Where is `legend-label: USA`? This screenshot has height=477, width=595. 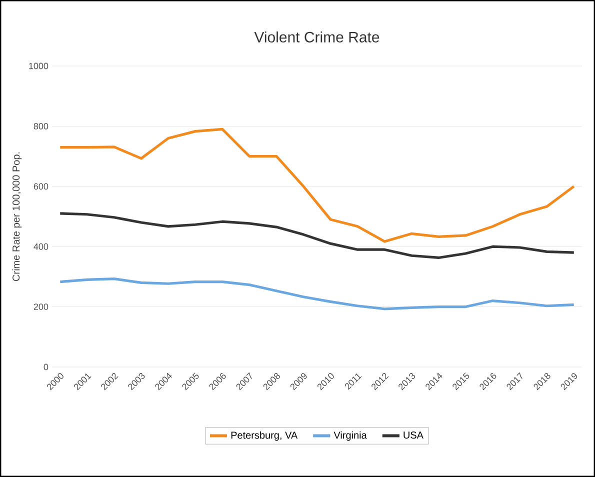
legend-label: USA is located at coordinates (414, 435).